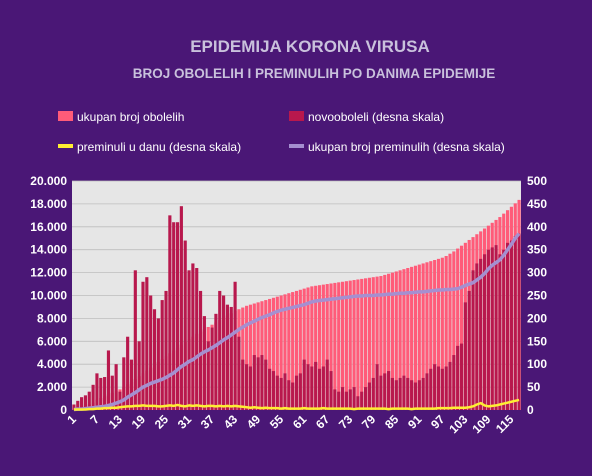 The height and width of the screenshot is (476, 592). I want to click on x-tick-label: 85, so click(392, 422).